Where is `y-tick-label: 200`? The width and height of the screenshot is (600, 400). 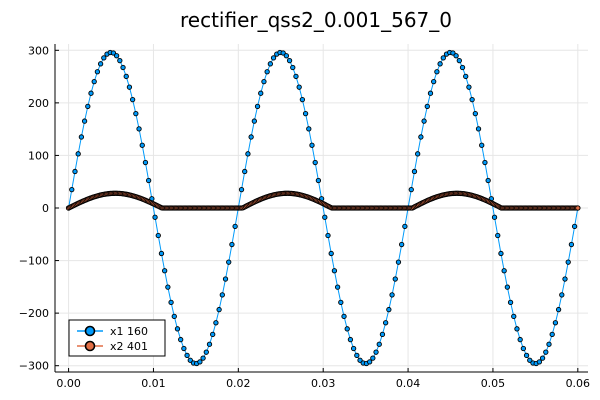
y-tick-label: 200 is located at coordinates (38, 103).